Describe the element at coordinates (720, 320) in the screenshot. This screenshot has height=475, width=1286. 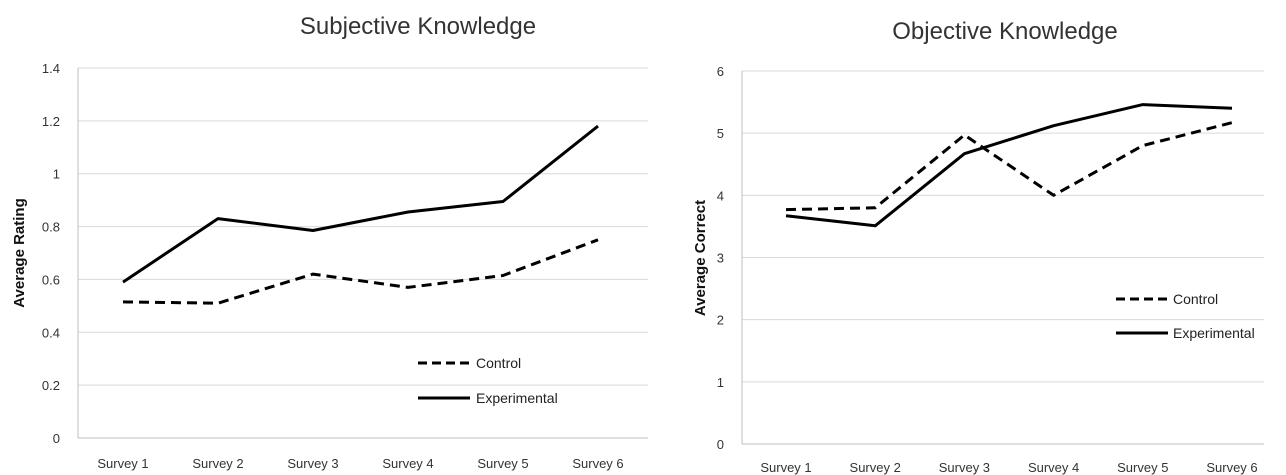
I see `y-tick-label: 2` at that location.